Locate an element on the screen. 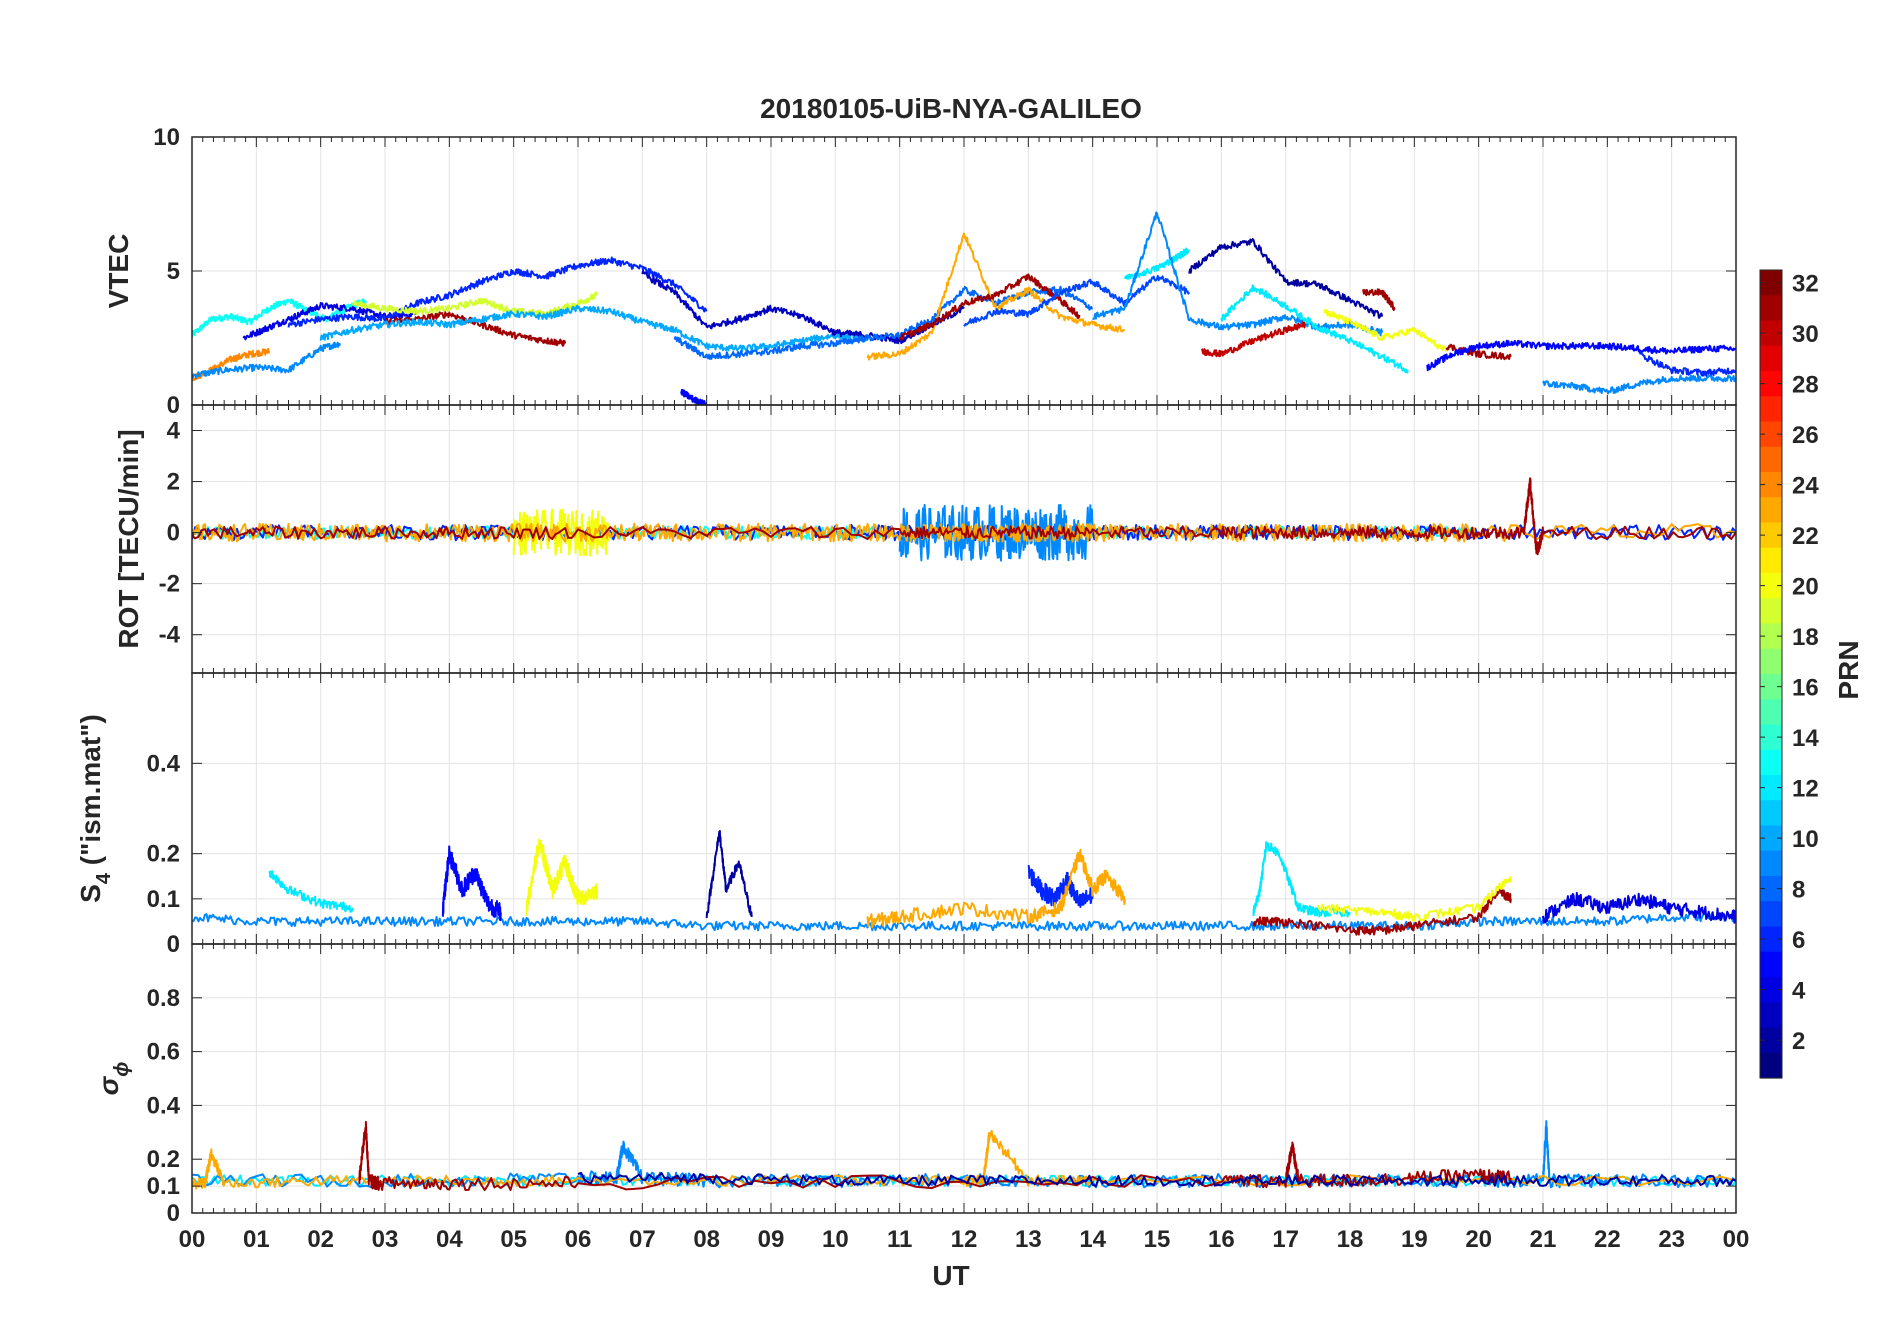 The image size is (1902, 1330). x-tick-label: 23 is located at coordinates (1671, 1239).